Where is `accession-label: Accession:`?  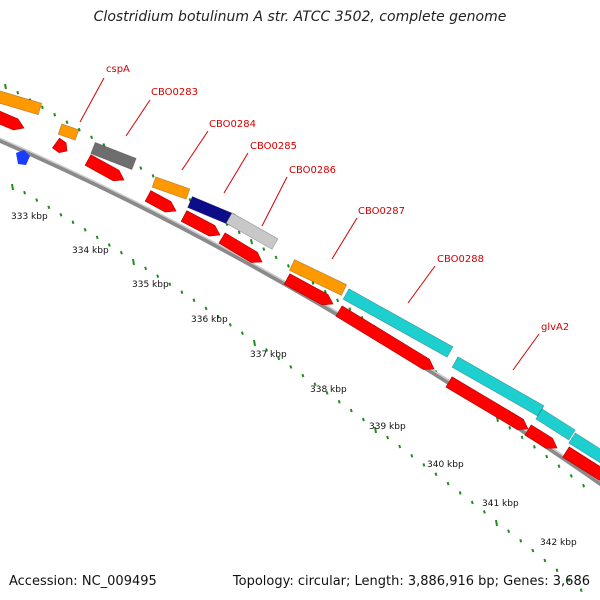 accession-label: Accession: is located at coordinates (43, 581).